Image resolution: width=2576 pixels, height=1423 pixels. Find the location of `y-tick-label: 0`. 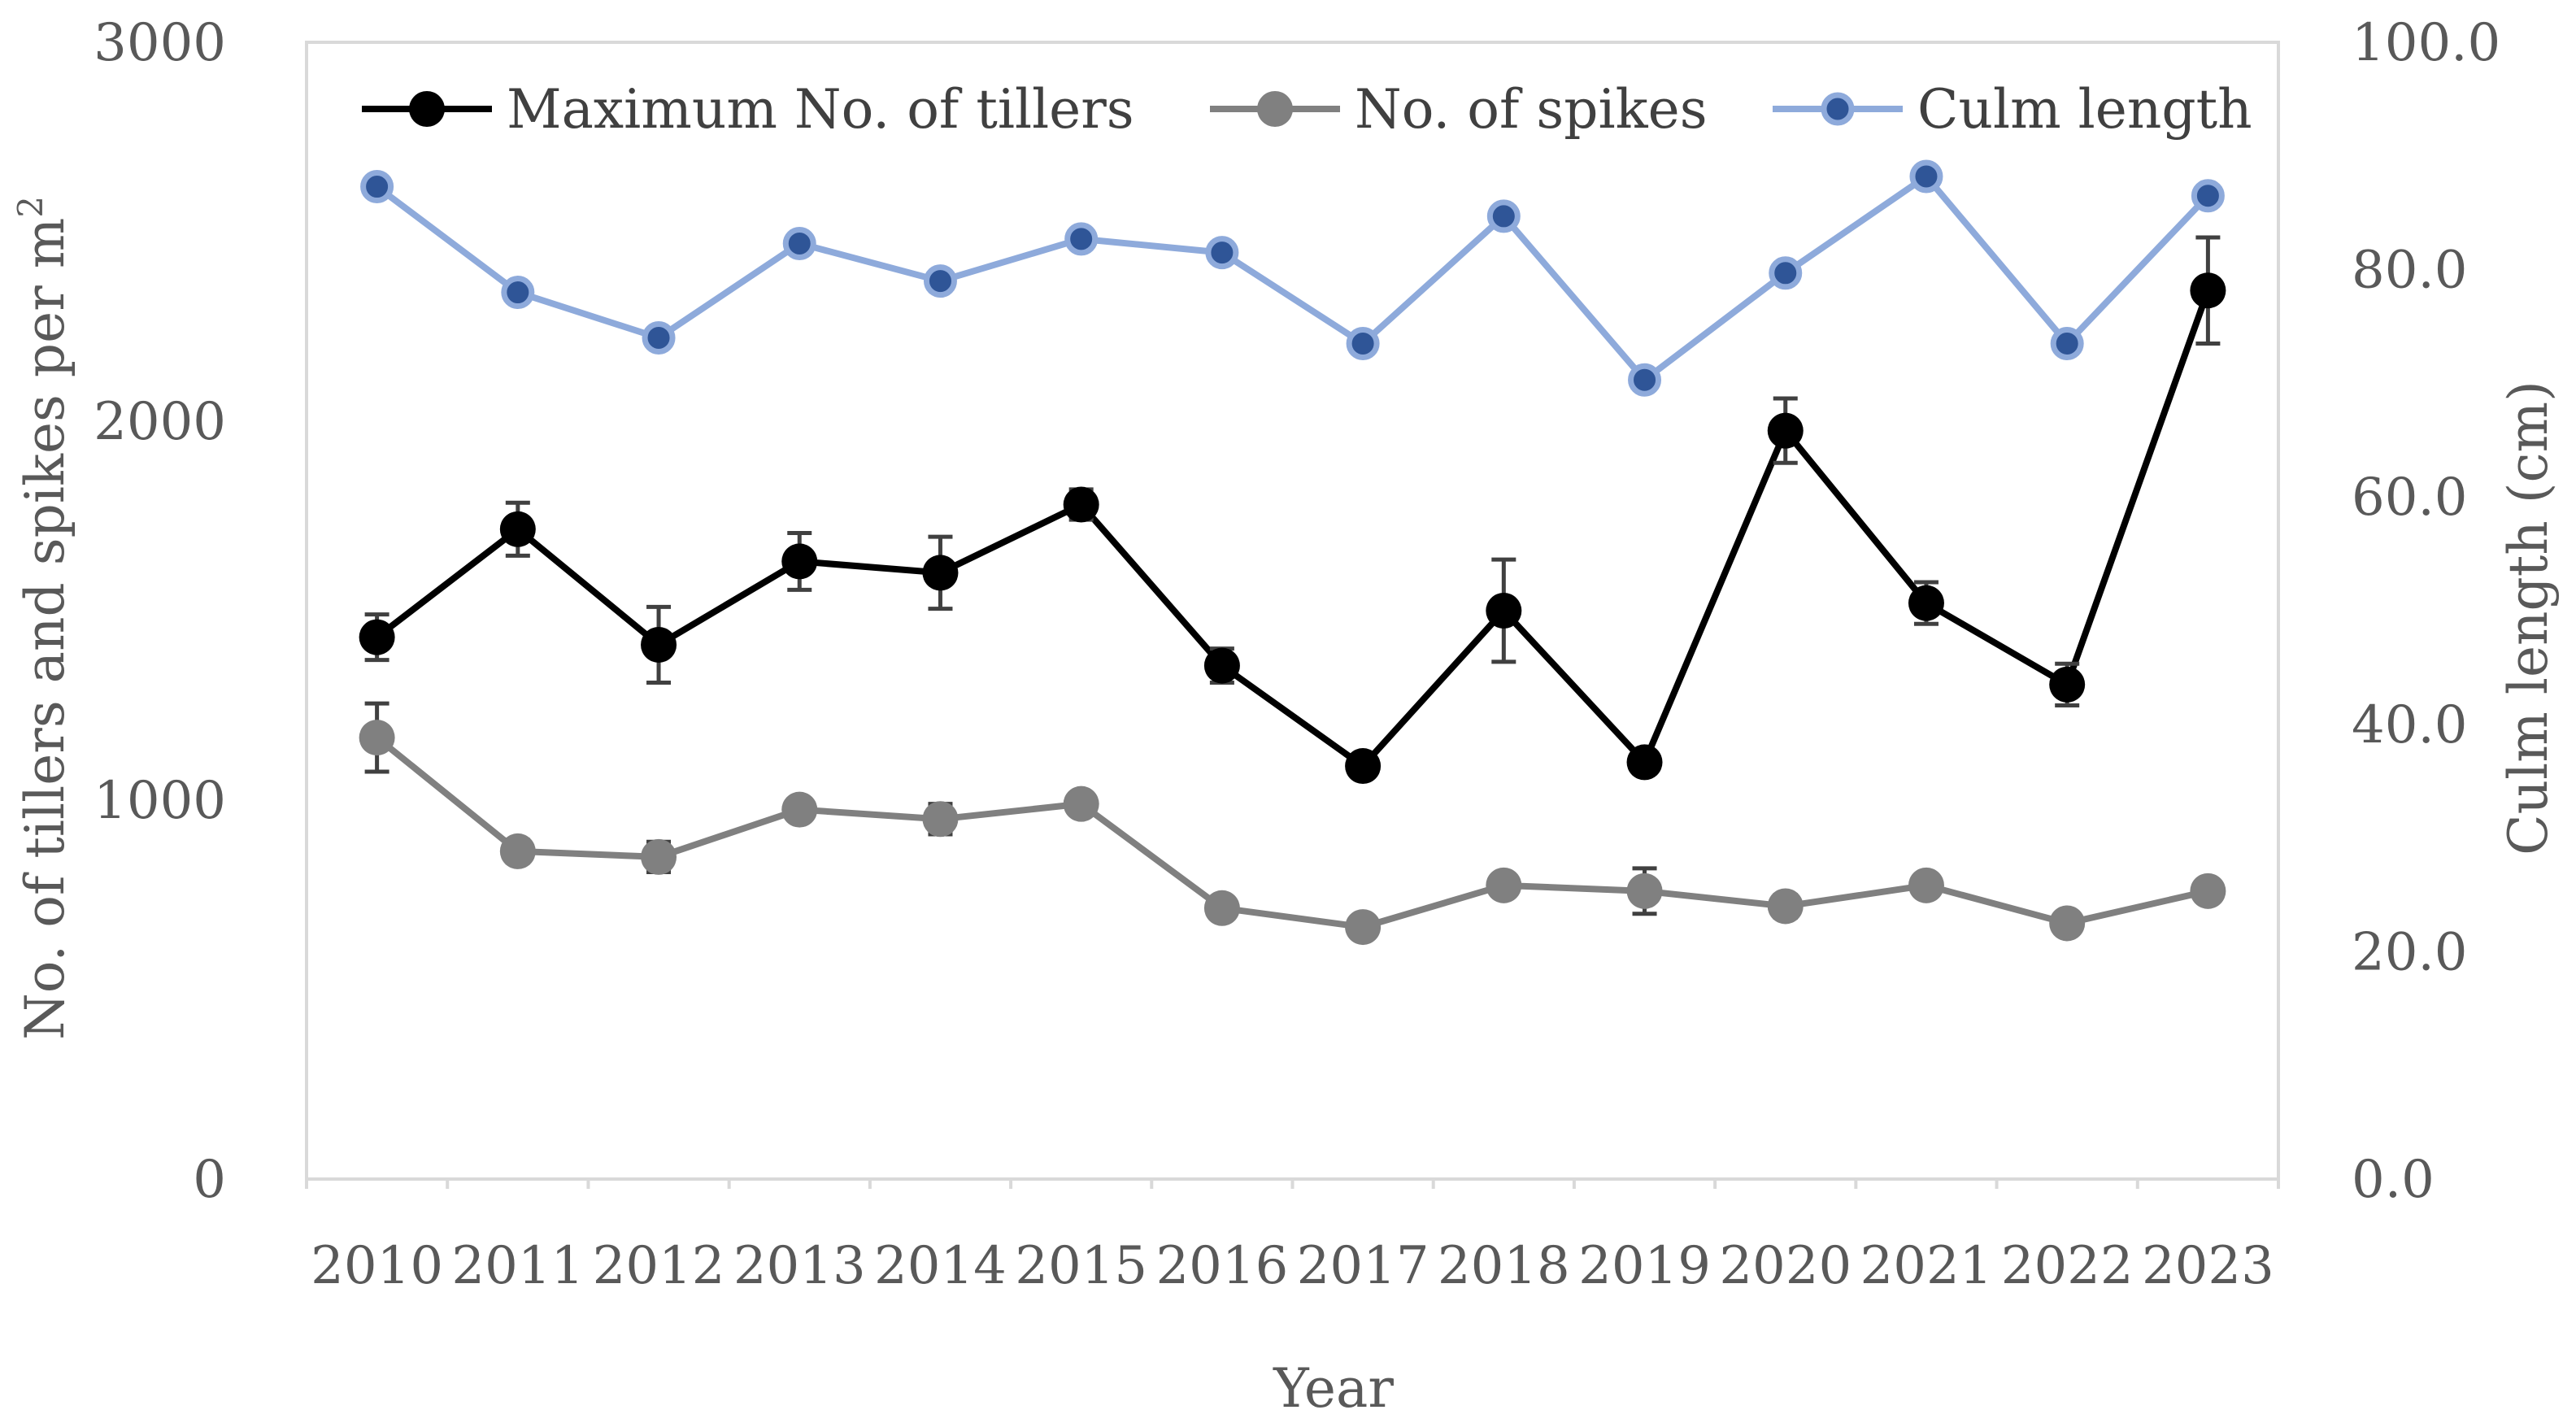

y-tick-label: 0 is located at coordinates (209, 1180).